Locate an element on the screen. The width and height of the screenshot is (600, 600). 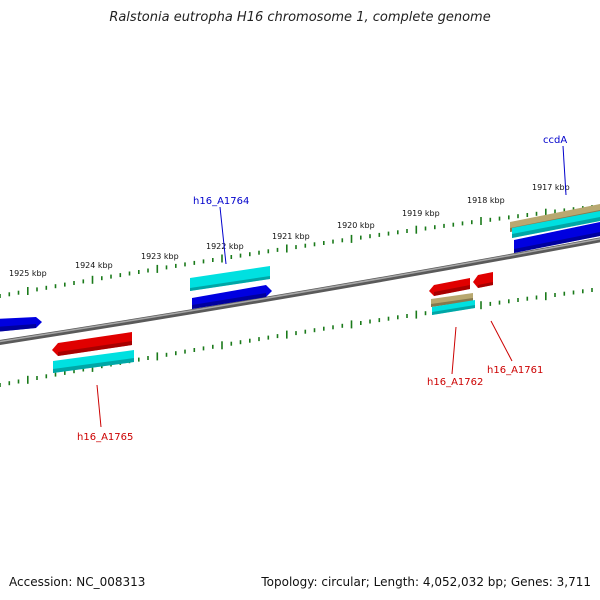
kbp-label-1917: 1917 kbp is located at coordinates (551, 187).